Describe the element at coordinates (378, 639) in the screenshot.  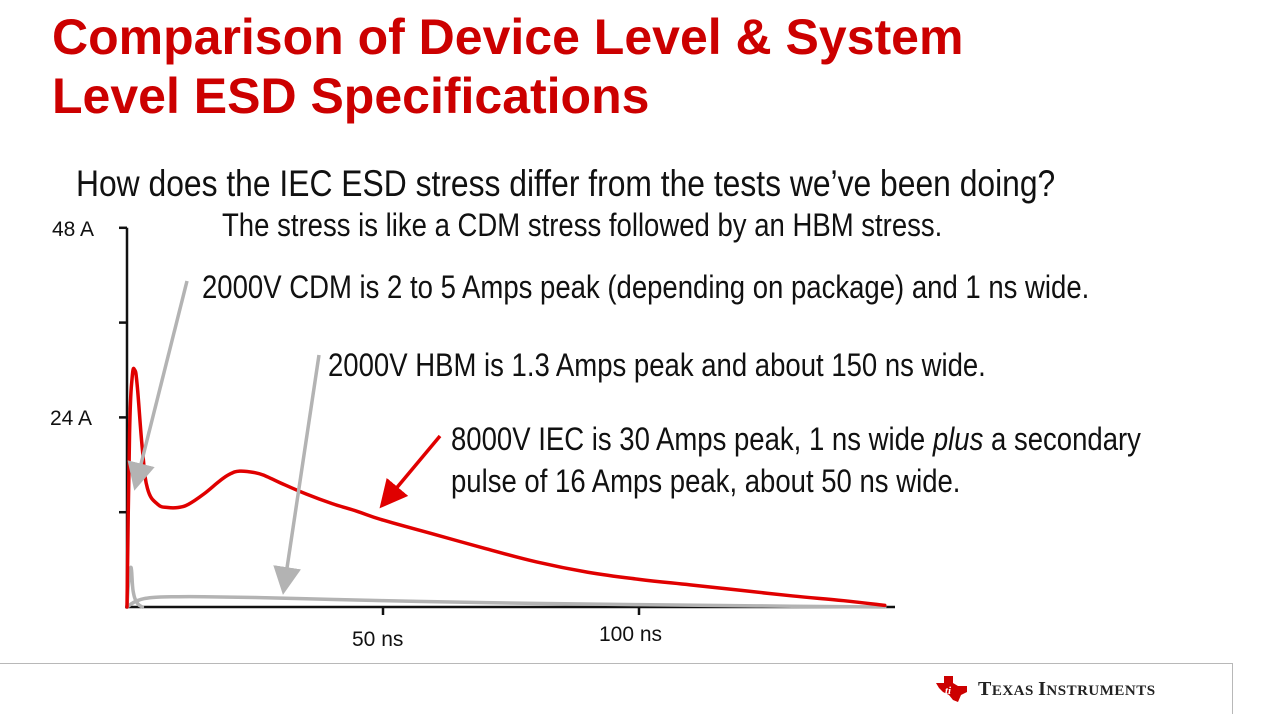
I see `x-tick-label-50ns: 50 ns` at that location.